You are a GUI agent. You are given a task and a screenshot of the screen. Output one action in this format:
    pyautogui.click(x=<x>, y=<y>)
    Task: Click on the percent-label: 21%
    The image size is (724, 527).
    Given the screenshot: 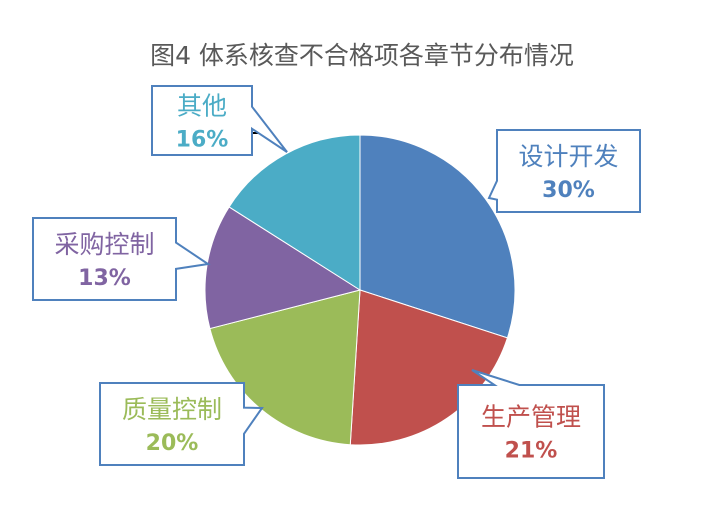 What is the action you would take?
    pyautogui.click(x=531, y=451)
    